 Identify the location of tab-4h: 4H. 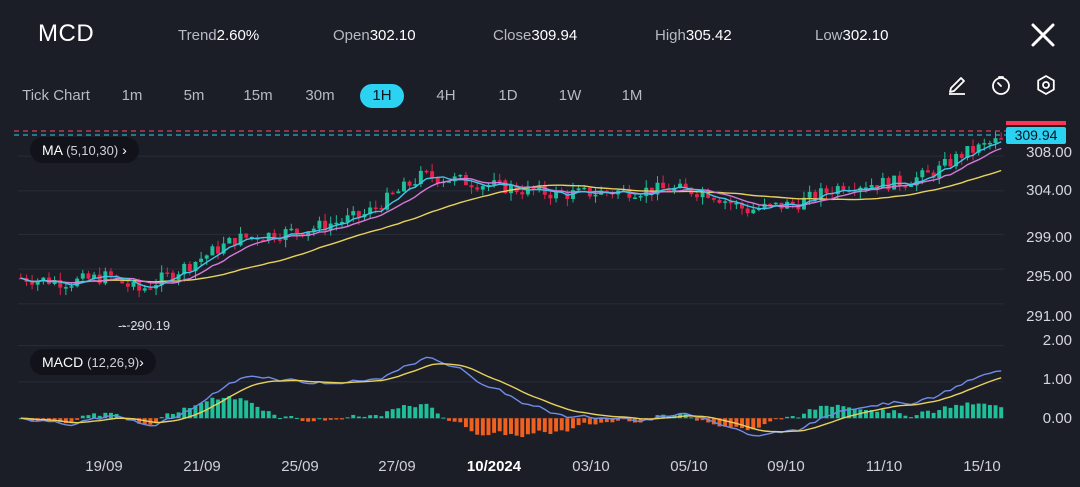
(446, 95).